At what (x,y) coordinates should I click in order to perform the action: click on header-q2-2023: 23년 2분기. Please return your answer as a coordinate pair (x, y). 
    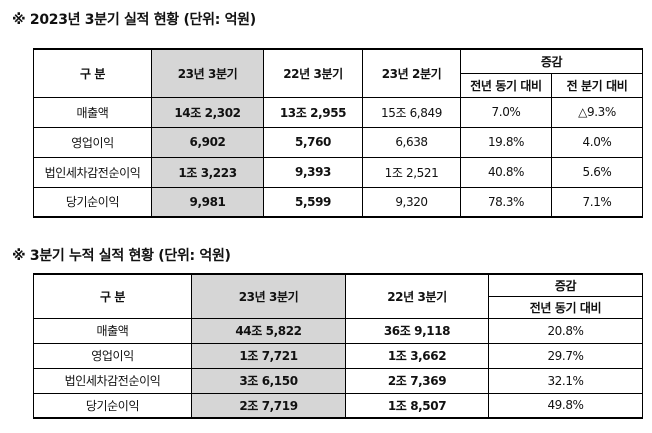
    Looking at the image, I should click on (411, 73).